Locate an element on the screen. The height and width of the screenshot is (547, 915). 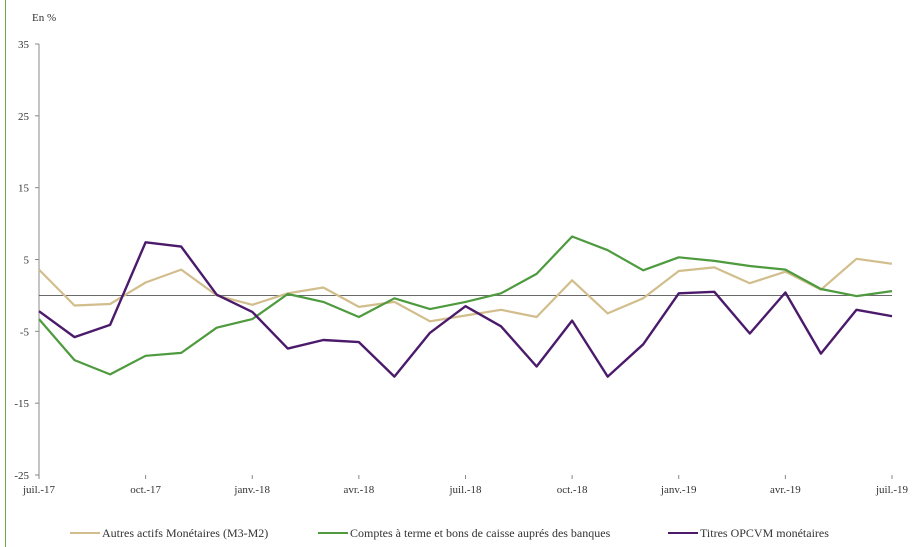
left-frame-line is located at coordinates (5, 273).